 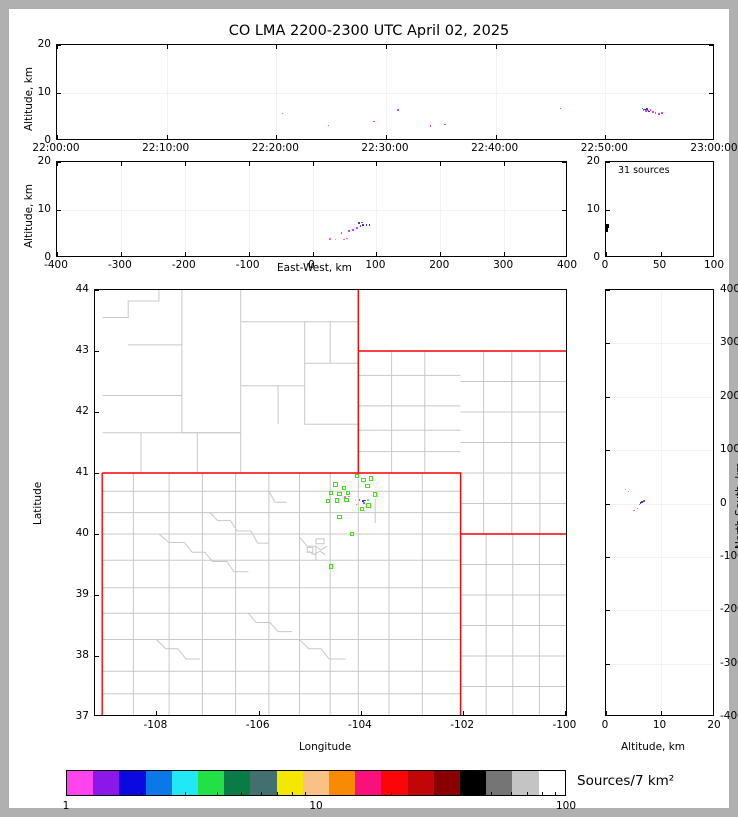 What do you see at coordinates (47, 257) in the screenshot?
I see `ew-panel-ytick-label: 0` at bounding box center [47, 257].